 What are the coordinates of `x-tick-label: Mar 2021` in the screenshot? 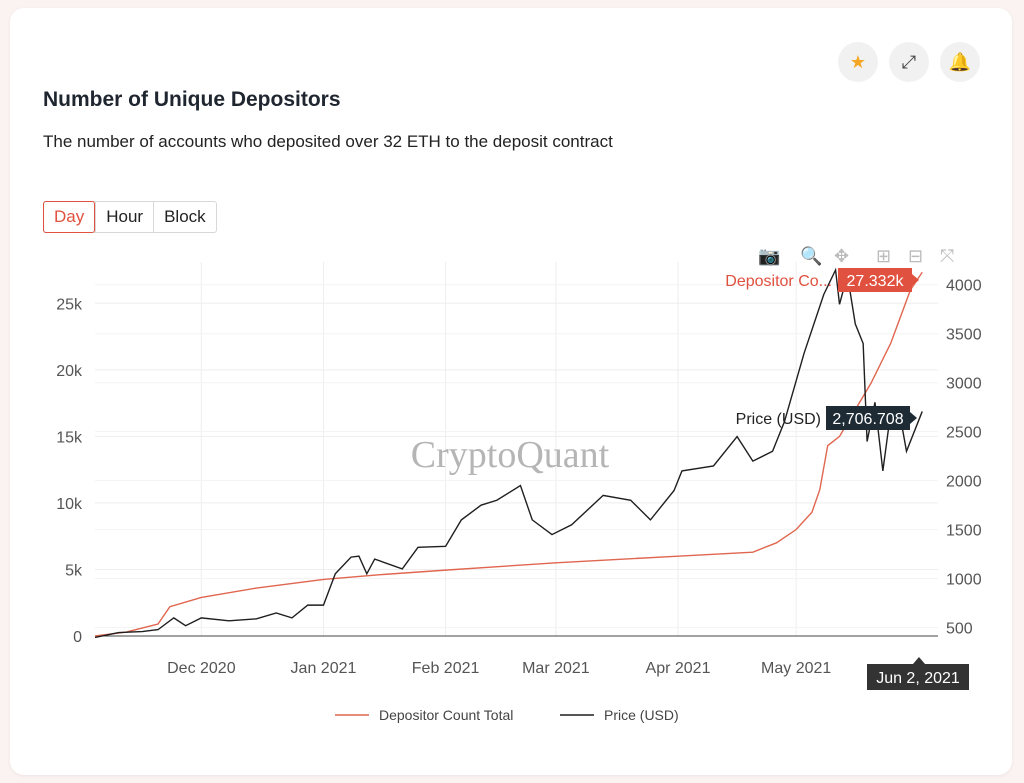 It's located at (556, 668).